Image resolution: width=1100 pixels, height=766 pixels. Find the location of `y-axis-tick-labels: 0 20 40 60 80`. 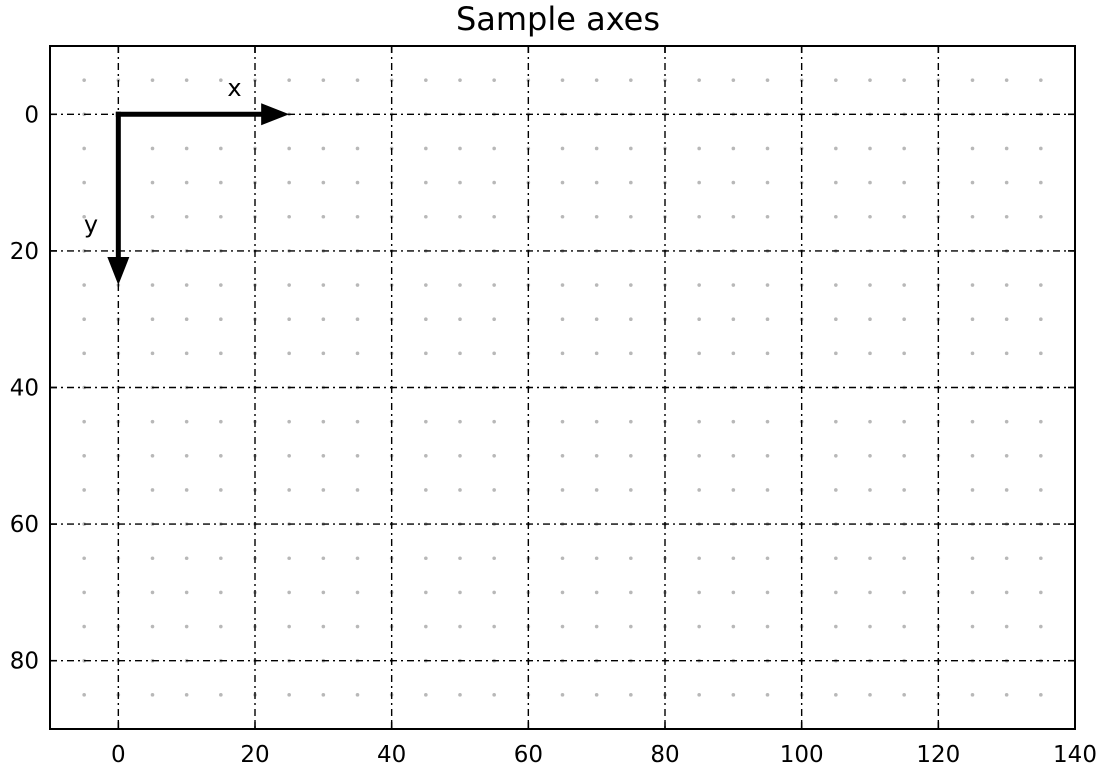

y-axis-tick-labels: 0 20 40 60 80 is located at coordinates (24, 388).